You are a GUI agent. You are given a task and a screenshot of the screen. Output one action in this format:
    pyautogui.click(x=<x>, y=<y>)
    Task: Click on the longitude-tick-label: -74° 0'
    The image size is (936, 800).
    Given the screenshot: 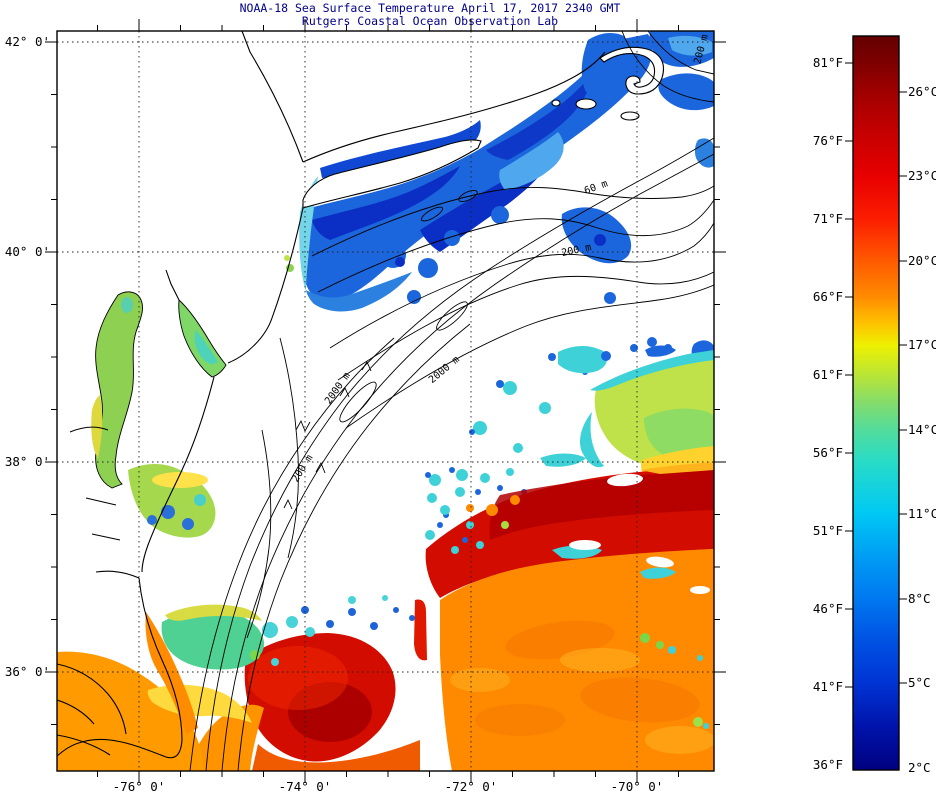 What is the action you would take?
    pyautogui.click(x=305, y=786)
    